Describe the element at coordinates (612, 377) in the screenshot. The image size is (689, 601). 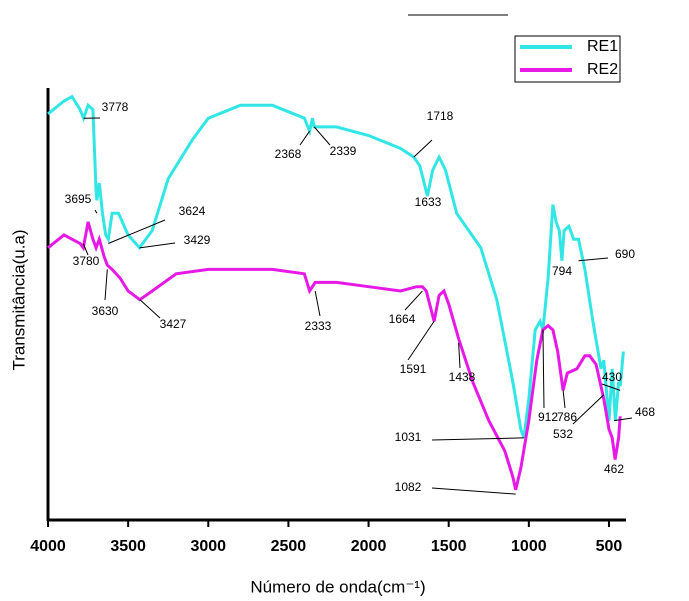
I see `annotation-label: 430` at that location.